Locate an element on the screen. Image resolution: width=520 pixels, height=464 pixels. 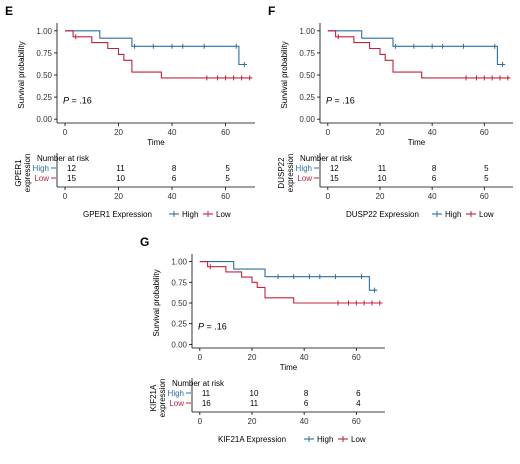
p-value-text: P = .16 is located at coordinates (77, 100).